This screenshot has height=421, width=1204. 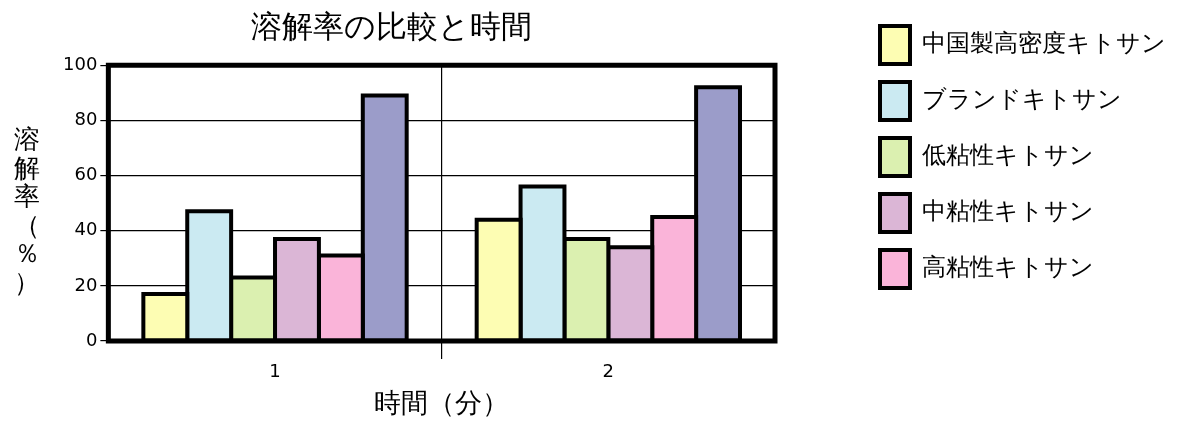 I want to click on y-axis-title: 溶解率（％）, so click(x=27, y=211).